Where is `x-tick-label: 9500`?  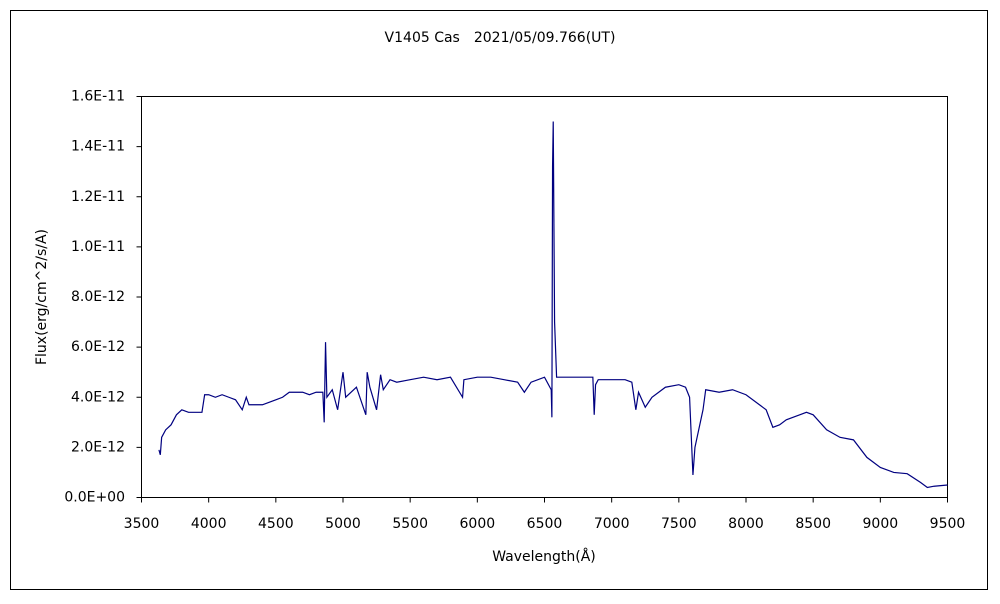 x-tick-label: 9500 is located at coordinates (948, 524).